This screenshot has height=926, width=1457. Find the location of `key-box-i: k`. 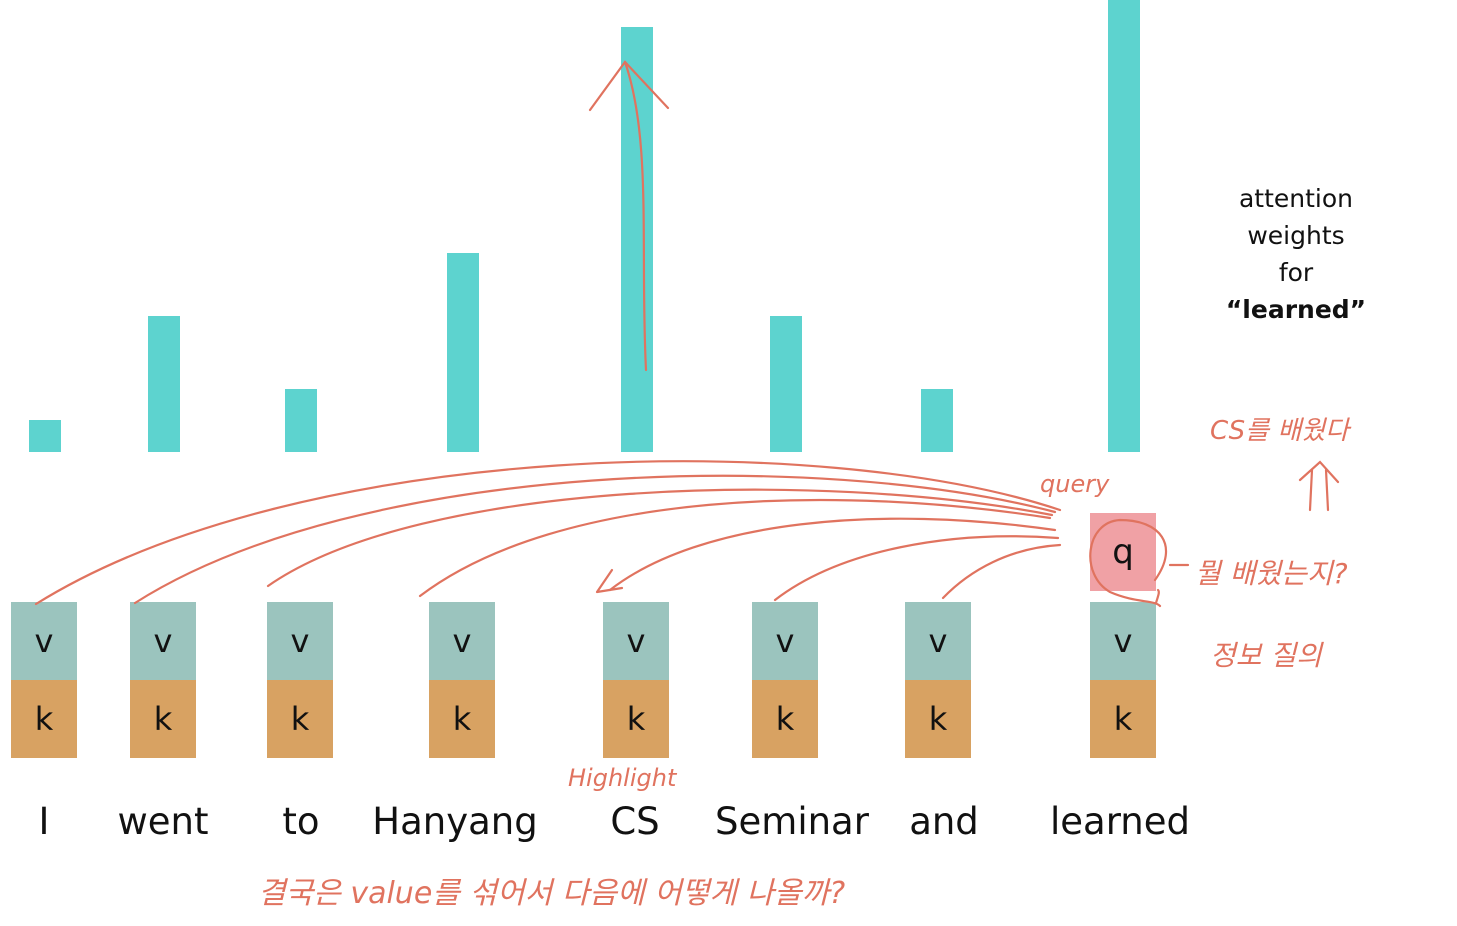

key-box-i: k is located at coordinates (44, 719).